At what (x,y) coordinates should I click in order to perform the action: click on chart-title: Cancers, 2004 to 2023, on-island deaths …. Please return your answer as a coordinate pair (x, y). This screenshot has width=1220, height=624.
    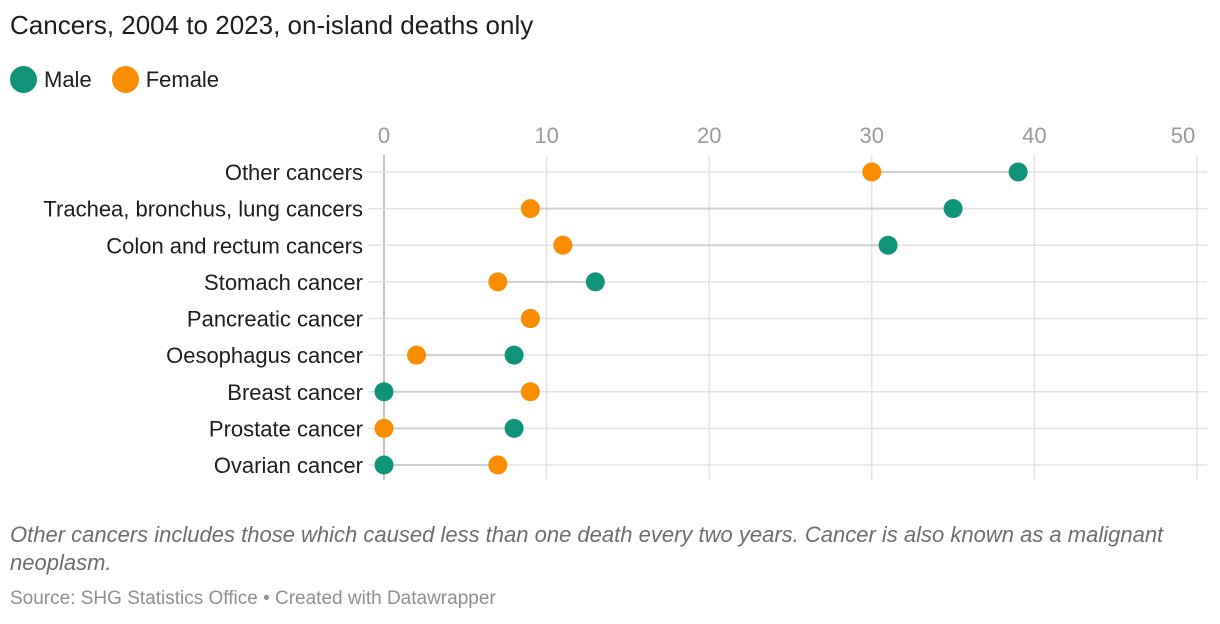
    Looking at the image, I should click on (272, 25).